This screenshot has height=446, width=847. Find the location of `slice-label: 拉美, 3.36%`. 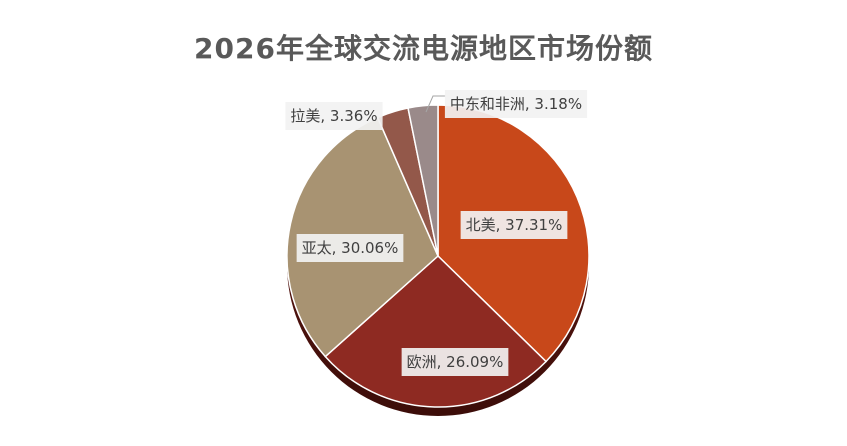

slice-label: 拉美, 3.36% is located at coordinates (334, 116).